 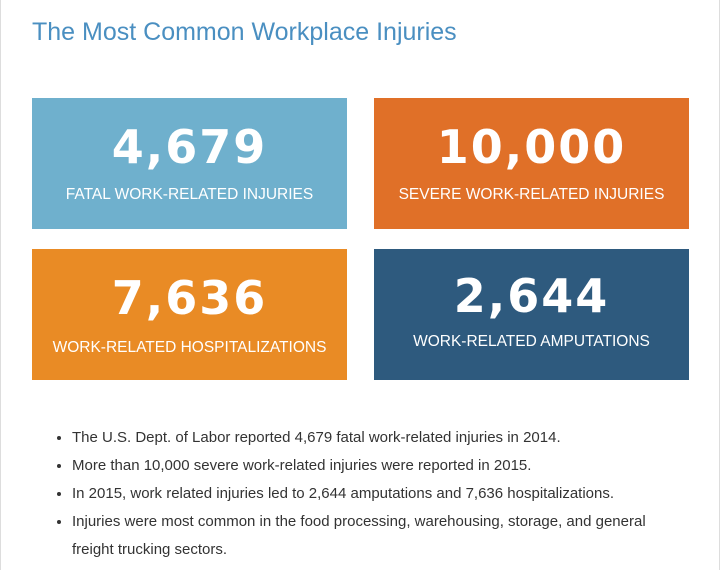 I want to click on stat-card: 7,636 WORK-RELATED HOSPITALIZATIONS, so click(x=189, y=314).